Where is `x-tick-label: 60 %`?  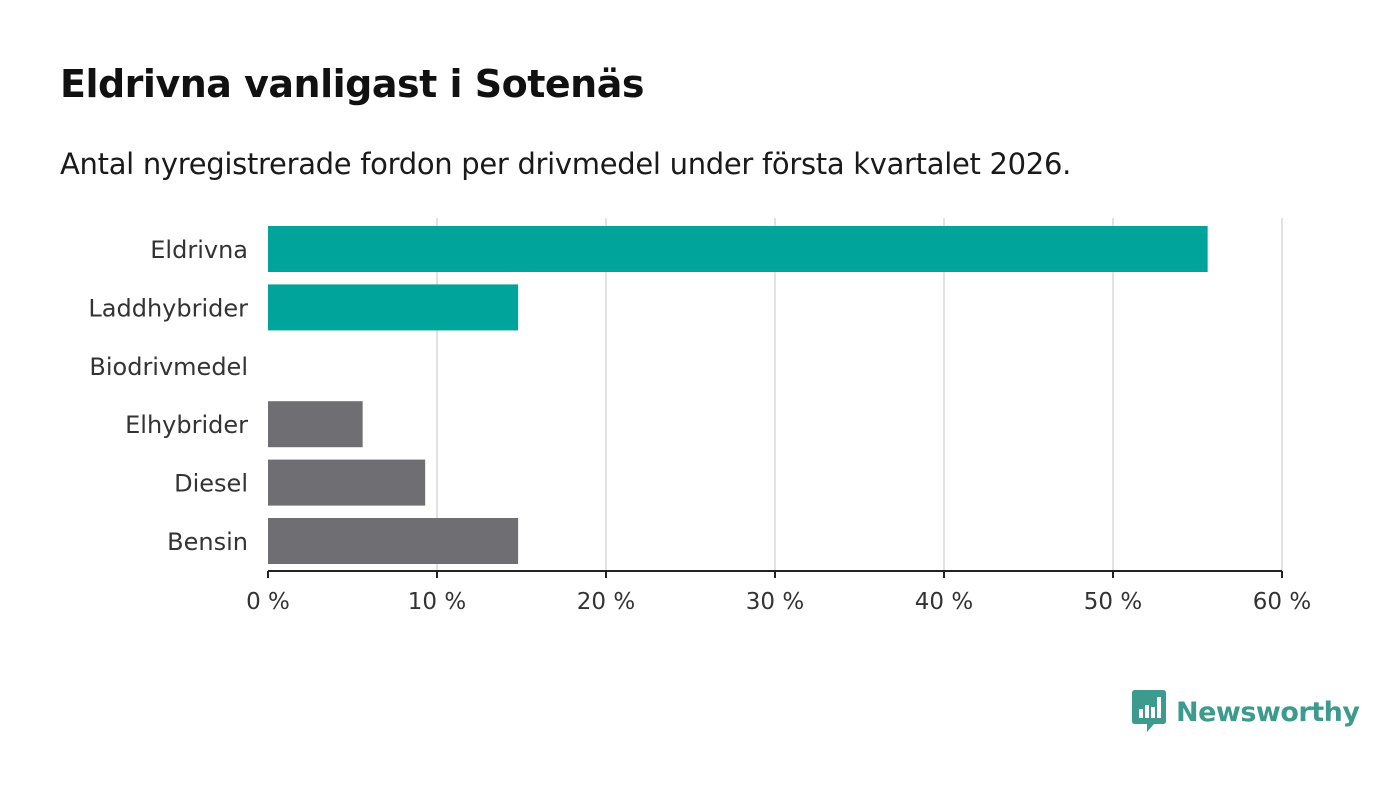
x-tick-label: 60 % is located at coordinates (1282, 602).